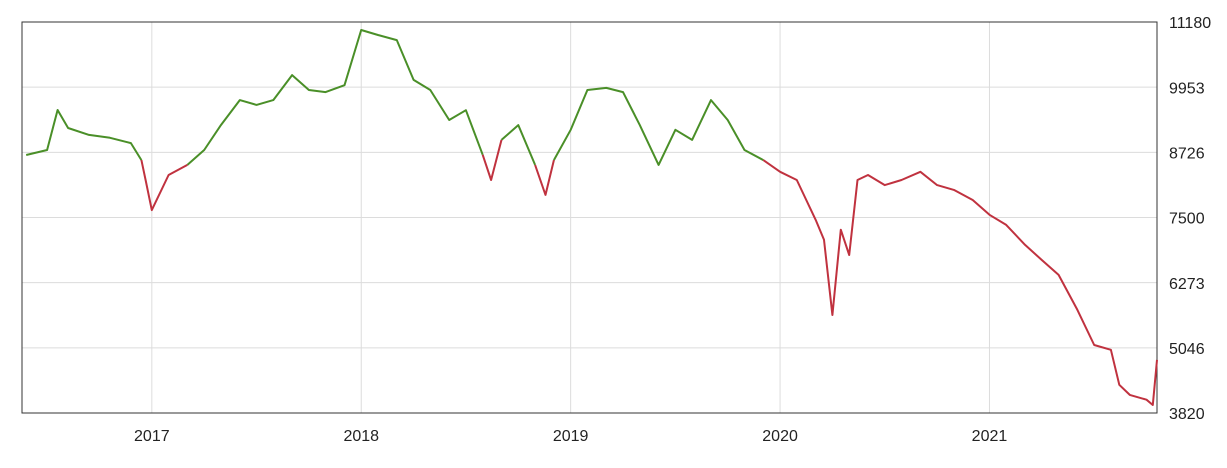  Describe the element at coordinates (1187, 414) in the screenshot. I see `y-tick-label: 3820` at that location.